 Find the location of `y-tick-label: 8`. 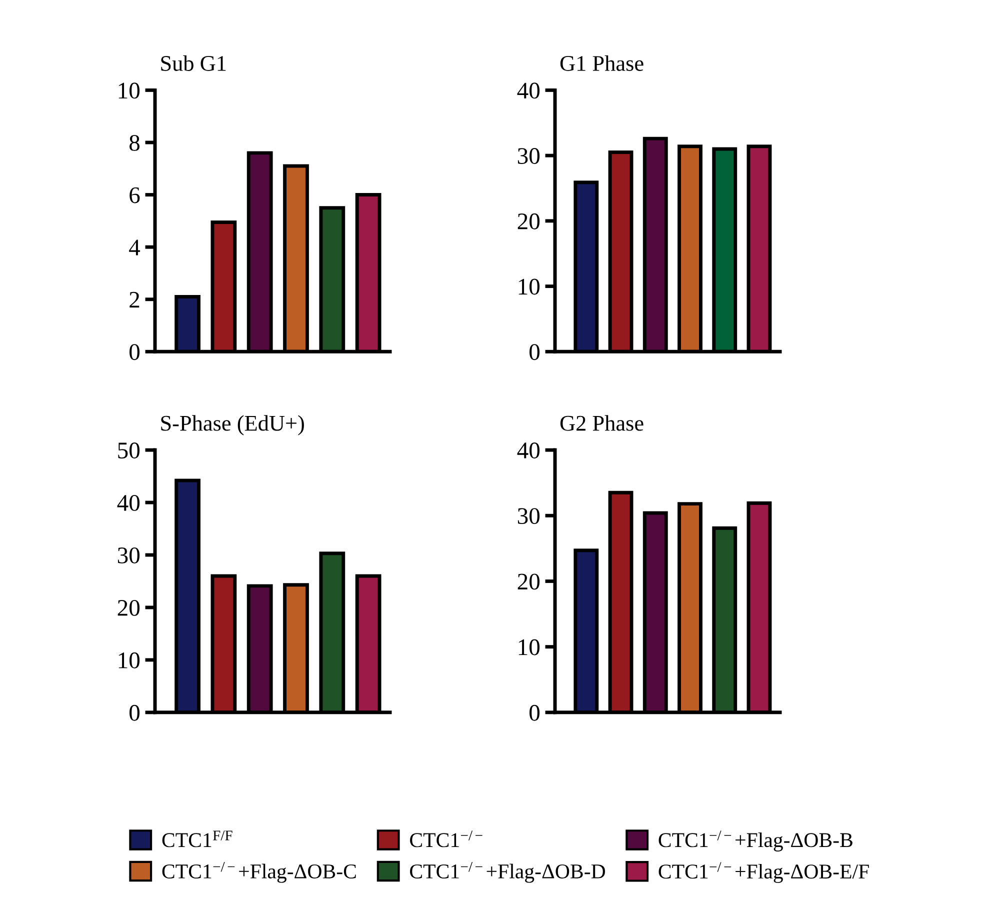

y-tick-label: 8 is located at coordinates (135, 142).